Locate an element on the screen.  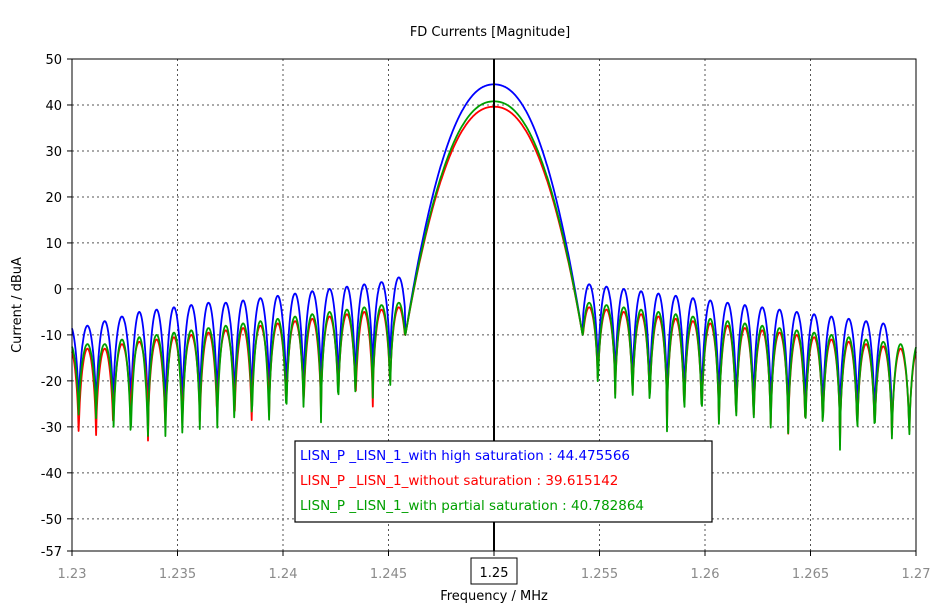
y-tick-label: -57 is located at coordinates (51, 552).